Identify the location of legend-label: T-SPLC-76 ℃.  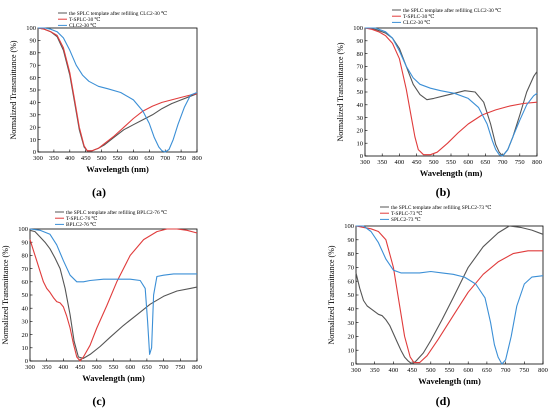
(82, 219).